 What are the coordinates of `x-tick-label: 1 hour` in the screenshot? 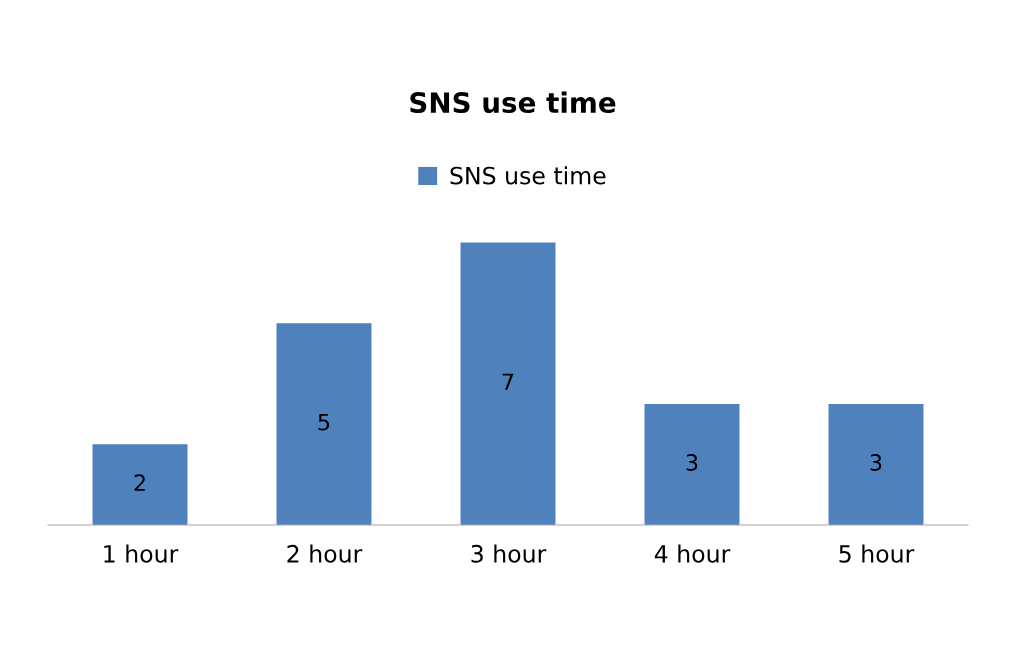 It's located at (141, 553).